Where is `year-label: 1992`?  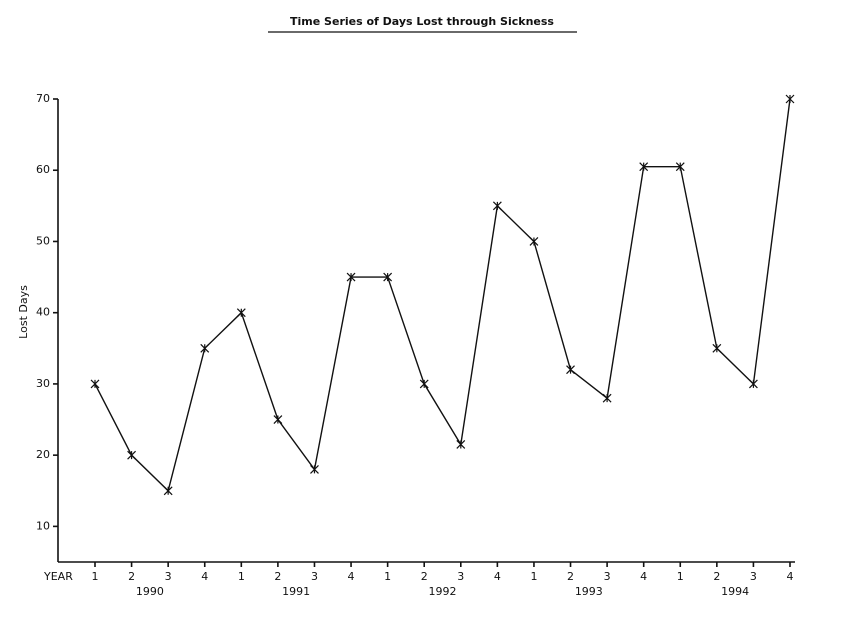 year-label: 1992 is located at coordinates (443, 591).